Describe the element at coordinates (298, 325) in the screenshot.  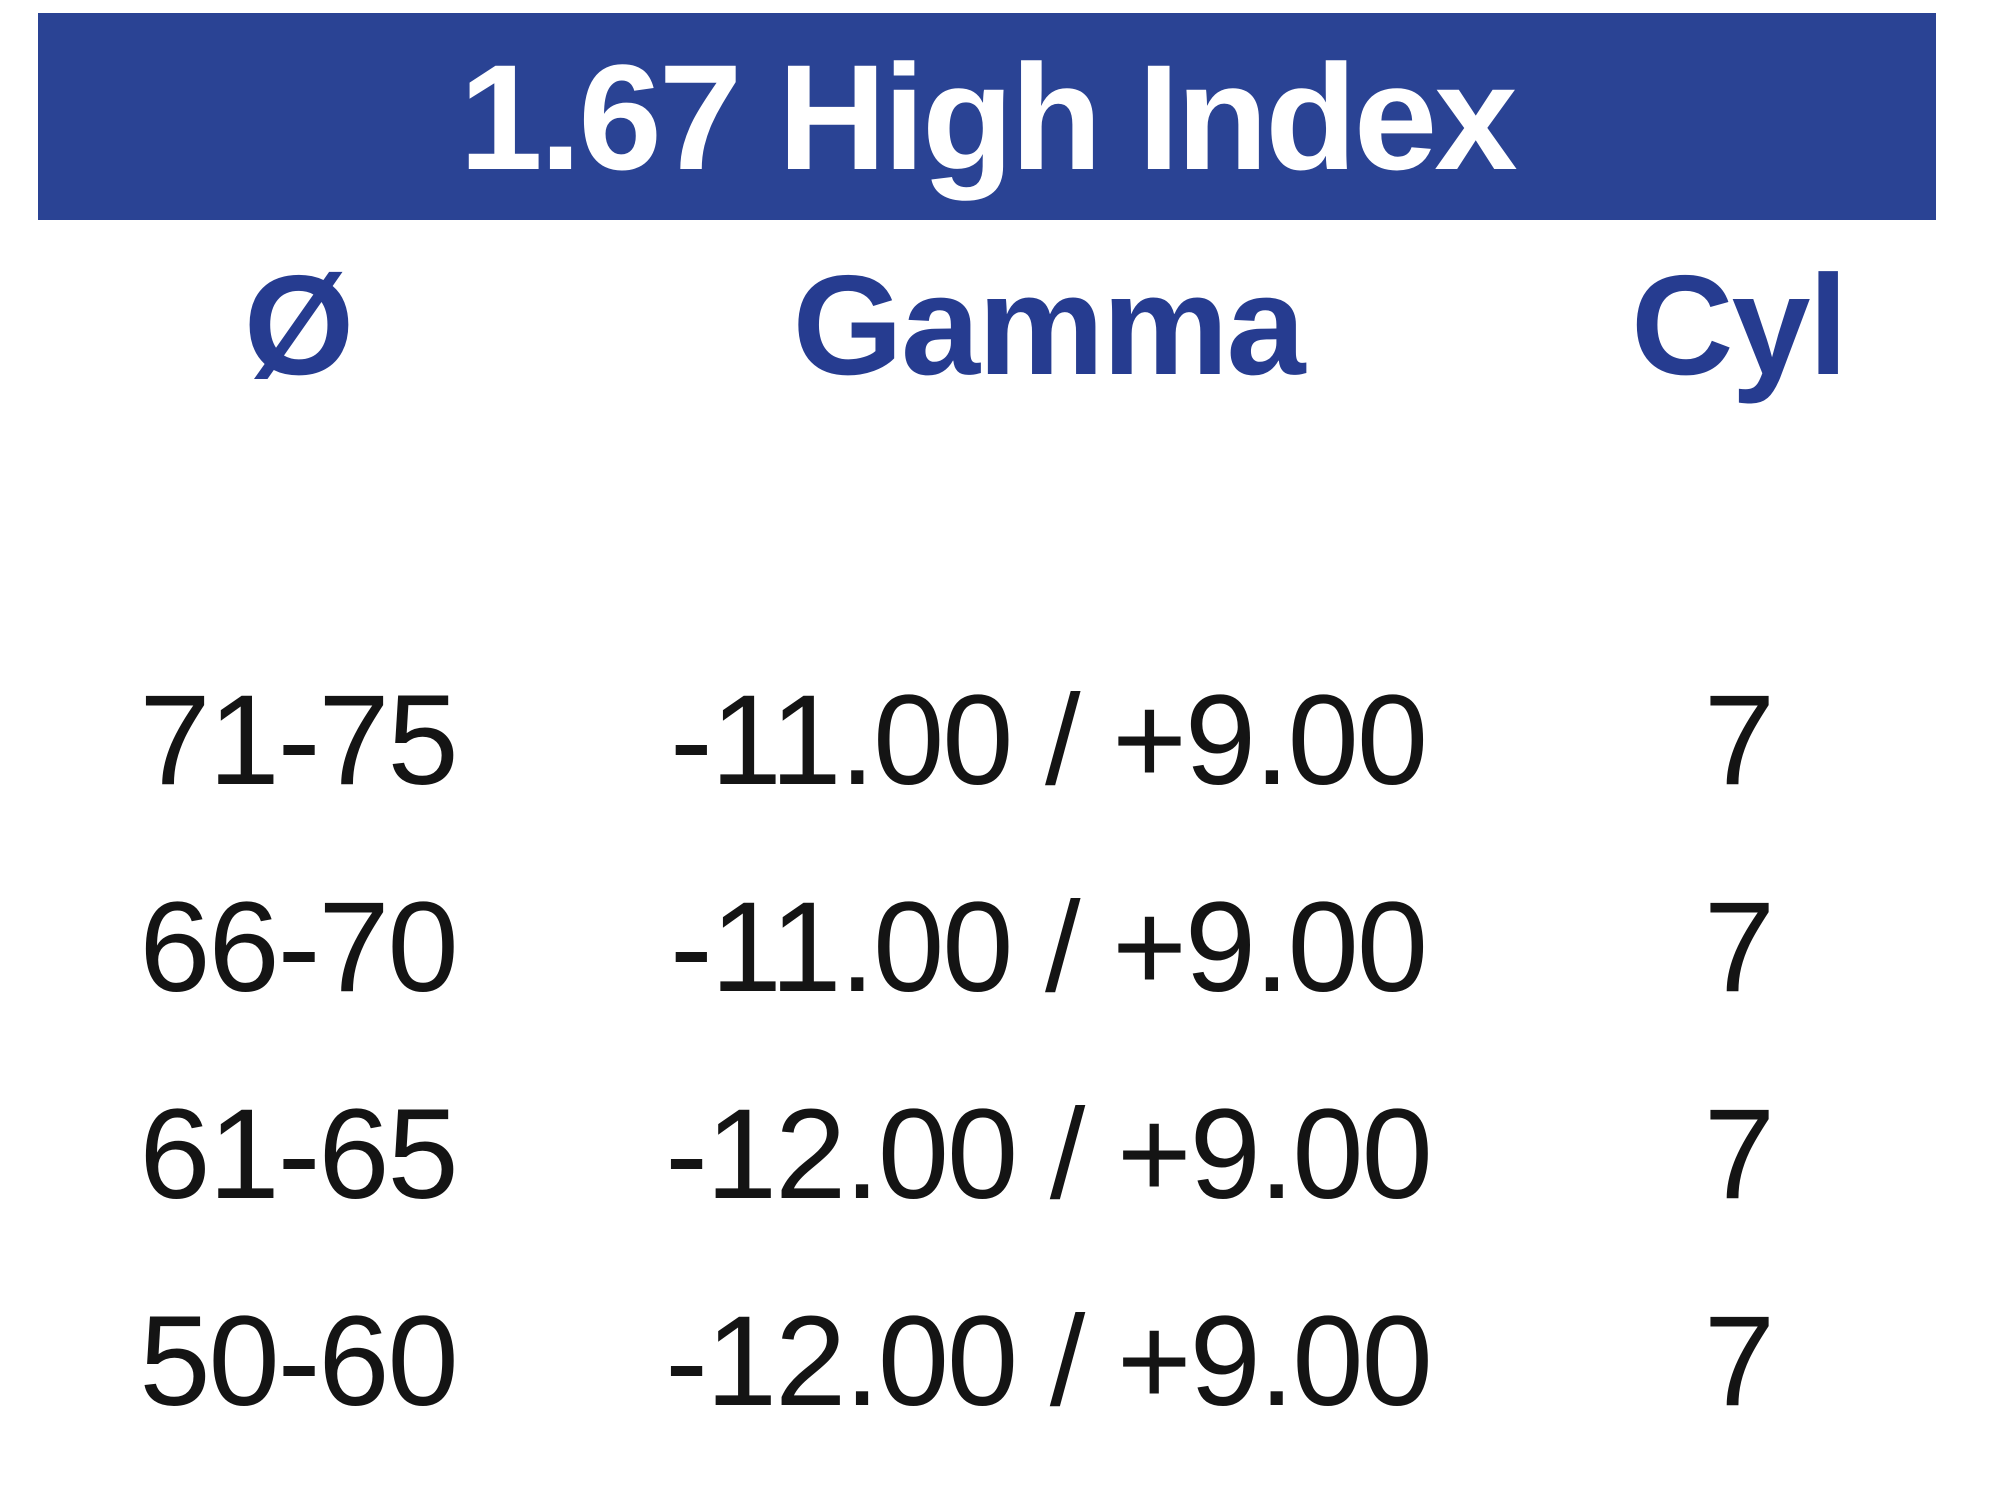
I see `column-header-diameter: Ø` at that location.